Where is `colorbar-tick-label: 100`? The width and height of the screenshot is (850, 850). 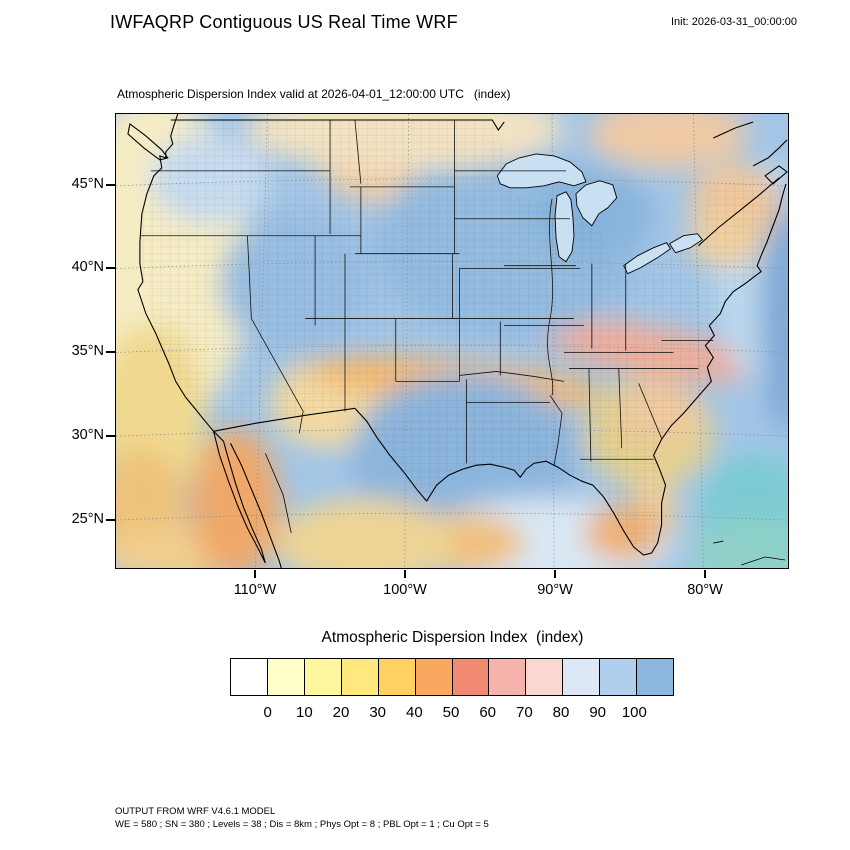 colorbar-tick-label: 100 is located at coordinates (634, 712).